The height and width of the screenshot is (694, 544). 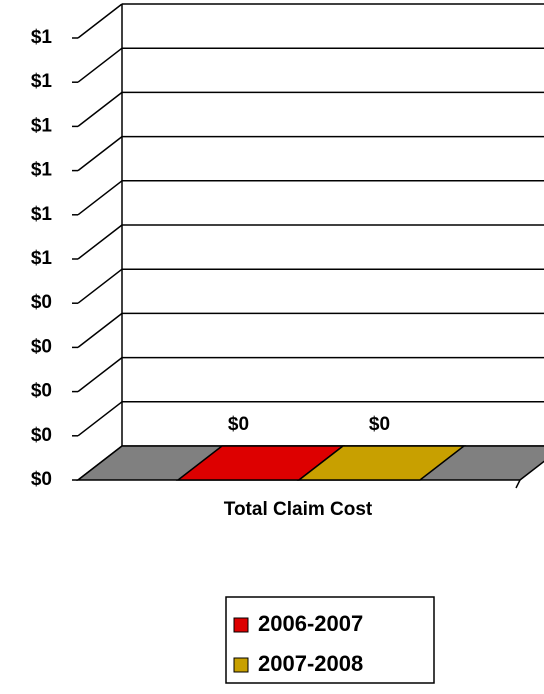 What do you see at coordinates (381, 463) in the screenshot?
I see `bar` at bounding box center [381, 463].